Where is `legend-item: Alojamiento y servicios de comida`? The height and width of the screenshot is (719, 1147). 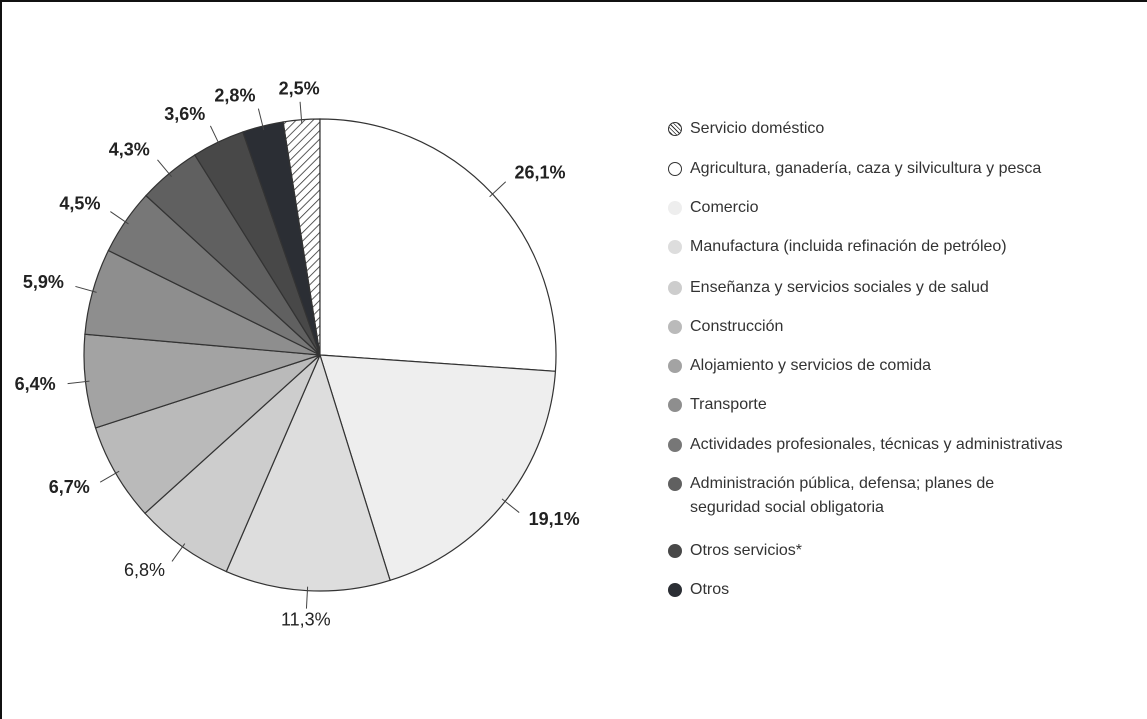 legend-item: Alojamiento y servicios de comida is located at coordinates (799, 366).